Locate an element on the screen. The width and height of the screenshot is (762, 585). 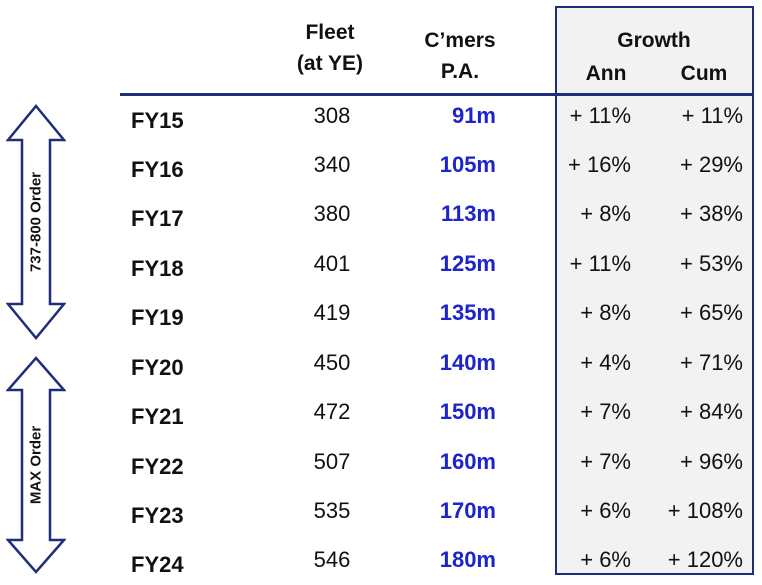
year-cell: FY19 is located at coordinates (157, 317).